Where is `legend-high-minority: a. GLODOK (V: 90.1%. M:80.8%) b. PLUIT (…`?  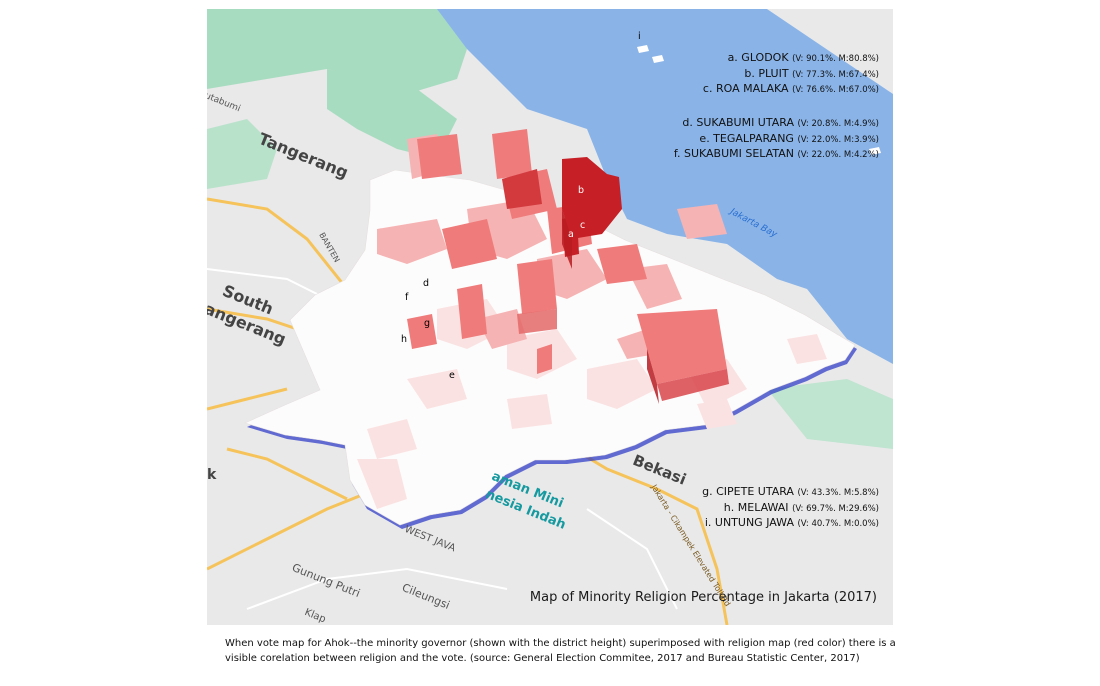 legend-high-minority: a. GLODOK (V: 90.1%. M:80.8%) b. PLUIT (… is located at coordinates (791, 74).